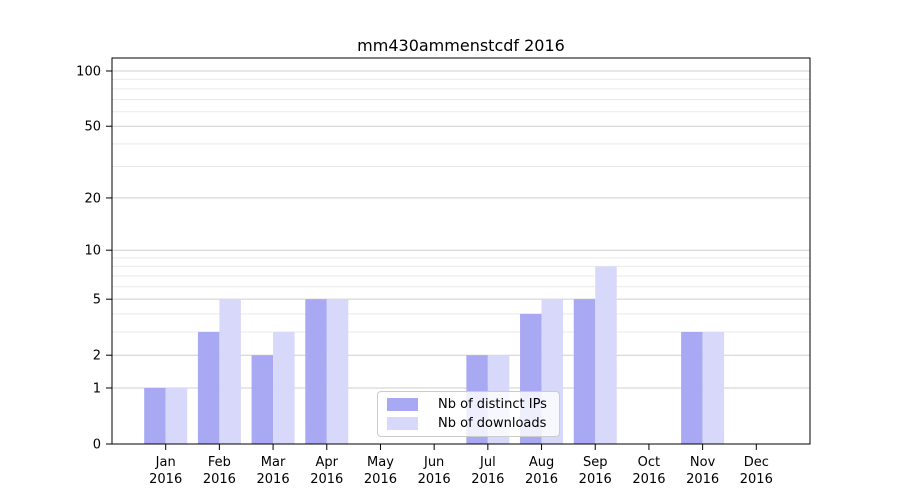  I want to click on x-tick-label-month: Sep, so click(595, 462).